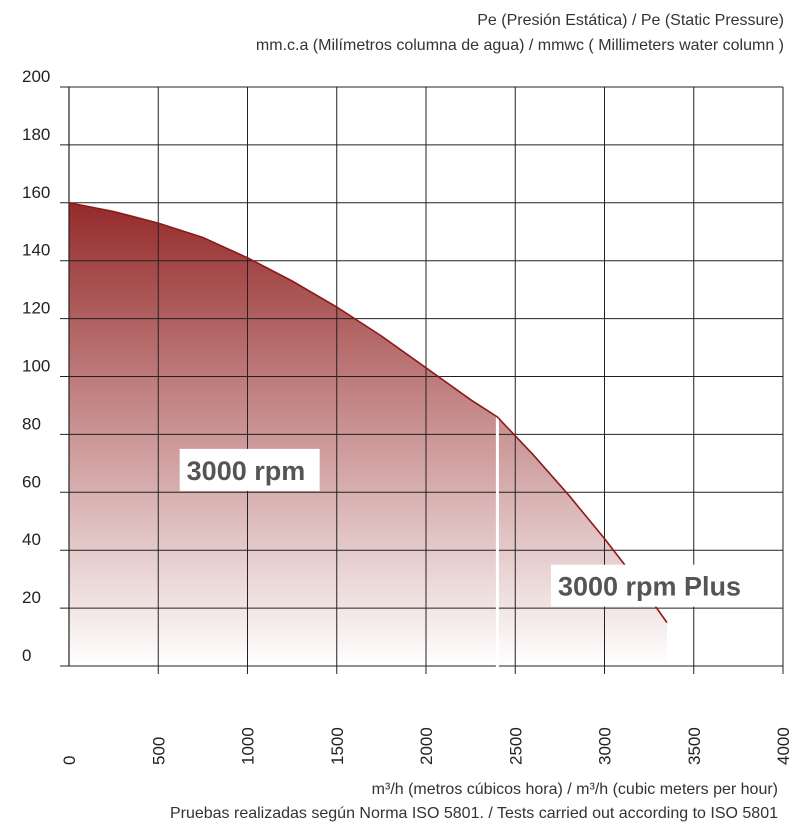  Describe the element at coordinates (783, 746) in the screenshot. I see `x-tick-label: 4000` at that location.